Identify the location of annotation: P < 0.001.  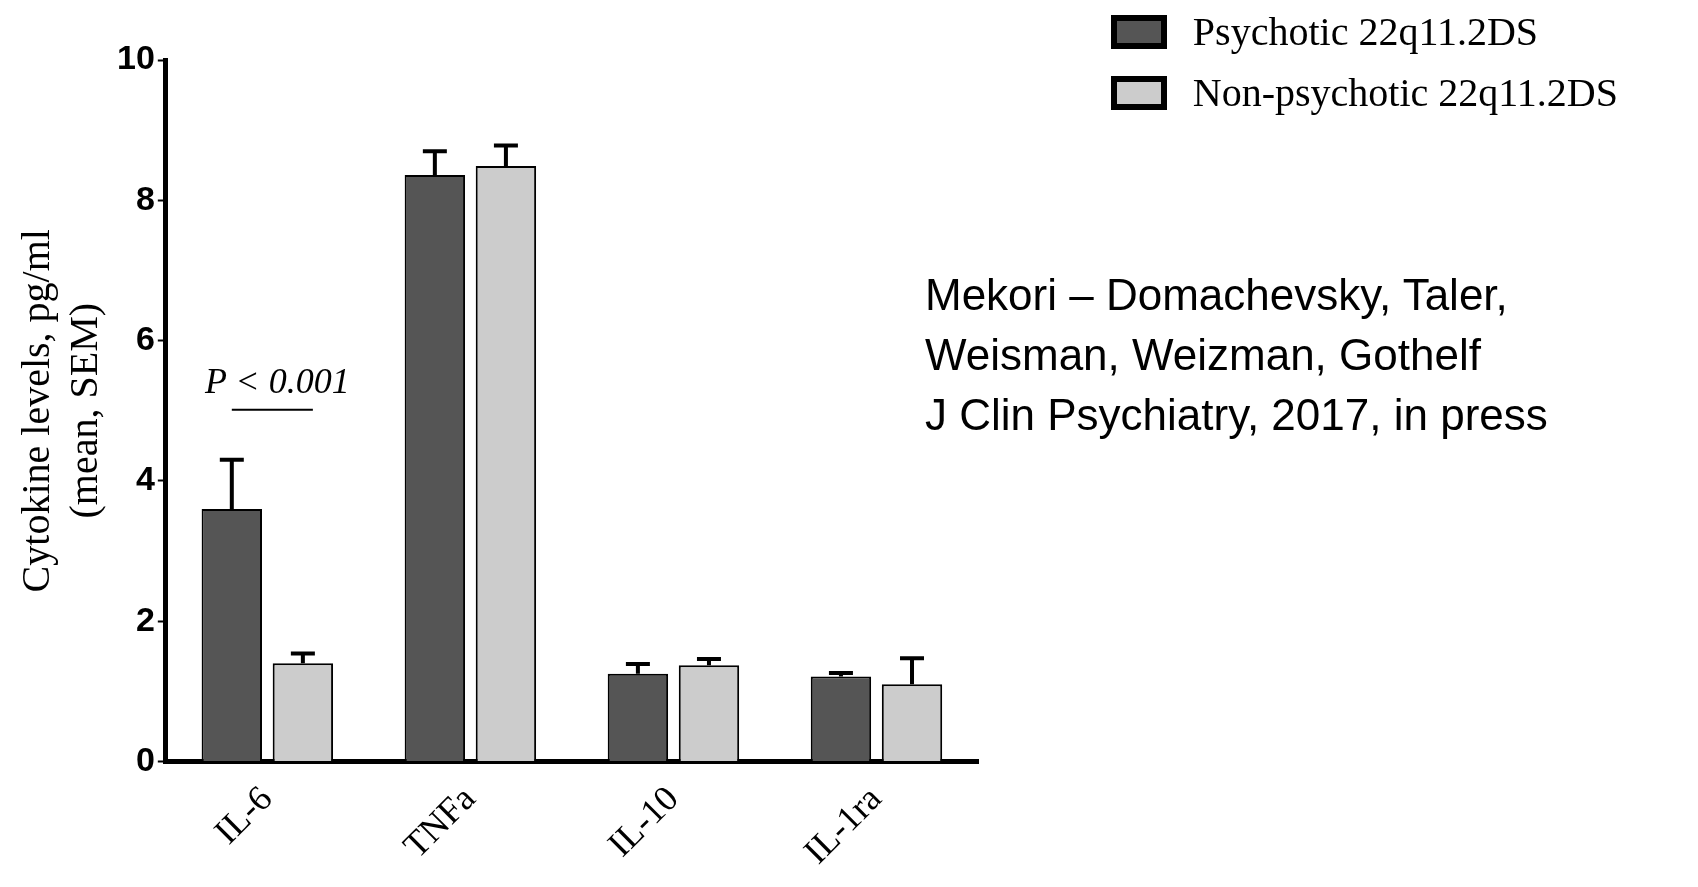
(277, 381).